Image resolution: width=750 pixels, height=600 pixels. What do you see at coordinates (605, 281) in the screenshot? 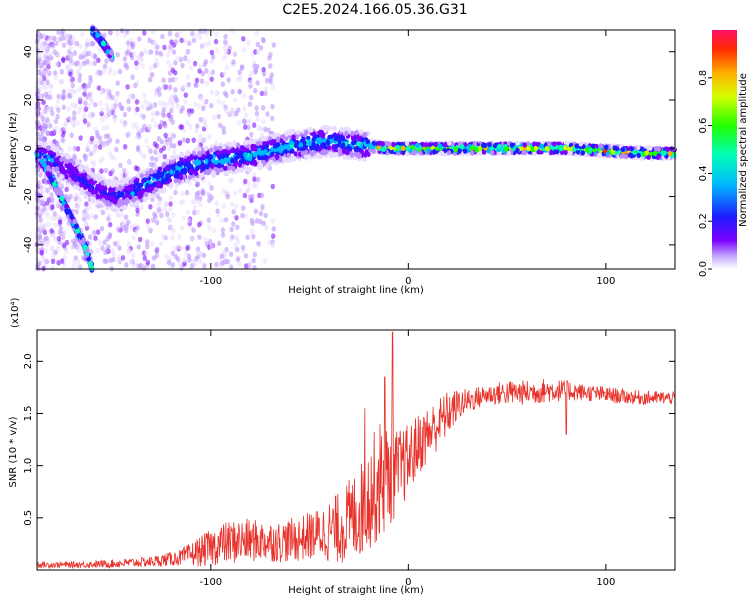
I see `spectrogram-x-tick-label: 100` at bounding box center [605, 281].